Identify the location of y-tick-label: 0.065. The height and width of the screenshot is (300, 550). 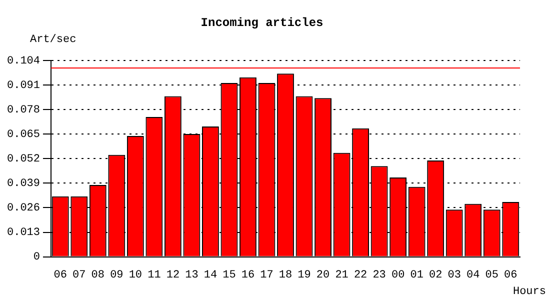
(23, 134).